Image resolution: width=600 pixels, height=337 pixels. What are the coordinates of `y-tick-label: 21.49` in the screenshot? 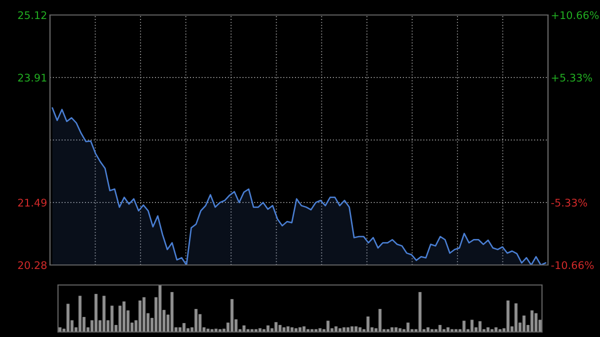 It's located at (32, 202).